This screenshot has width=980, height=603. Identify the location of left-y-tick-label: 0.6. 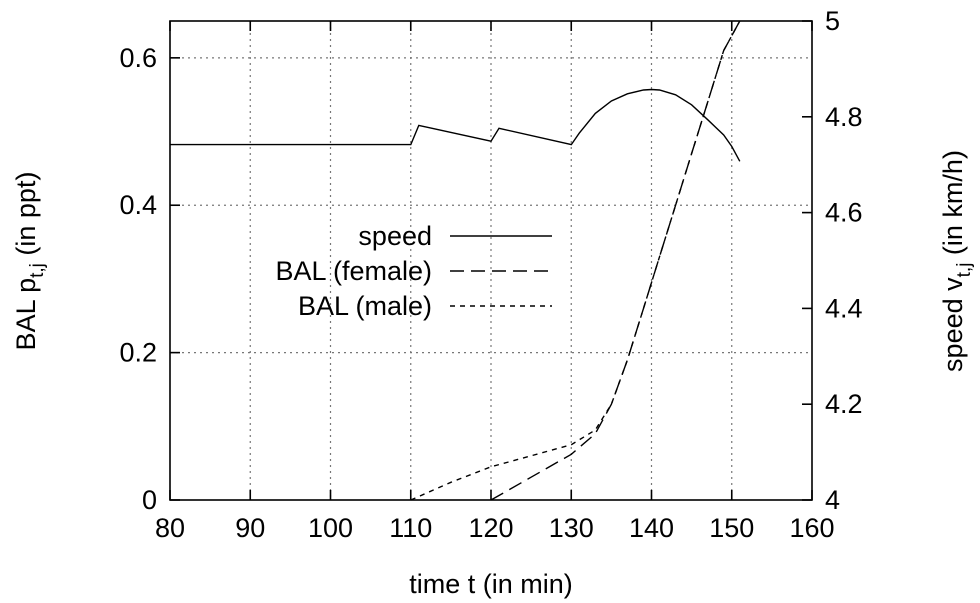
(138, 58).